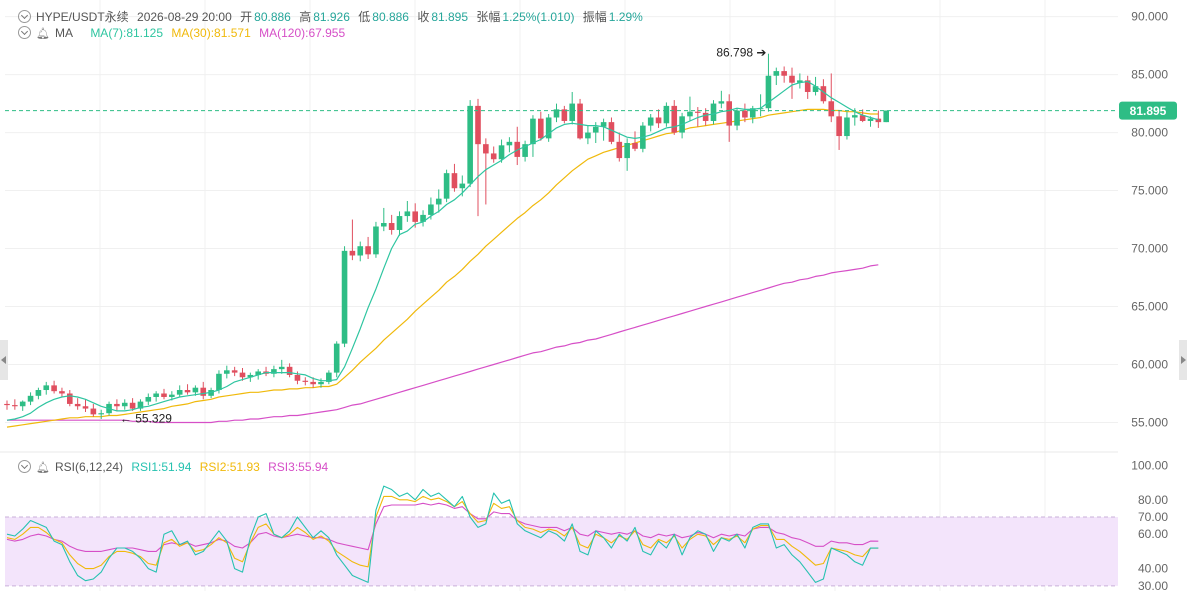 This screenshot has height=591, width=1187. I want to click on rsi1-legend: RSI1:51.94, so click(161, 467).